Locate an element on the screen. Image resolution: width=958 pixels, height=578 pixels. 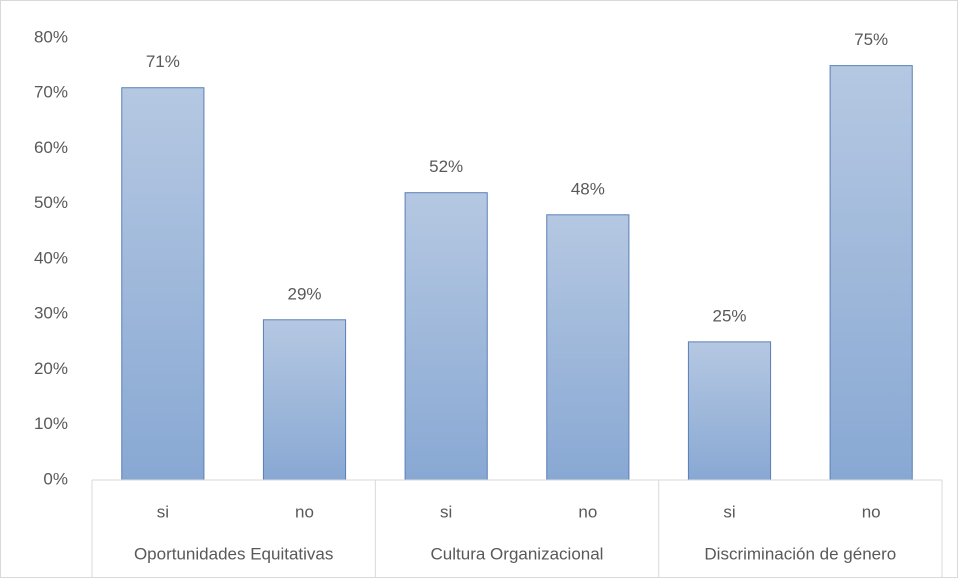
y-tick-label: 70% is located at coordinates (51, 92).